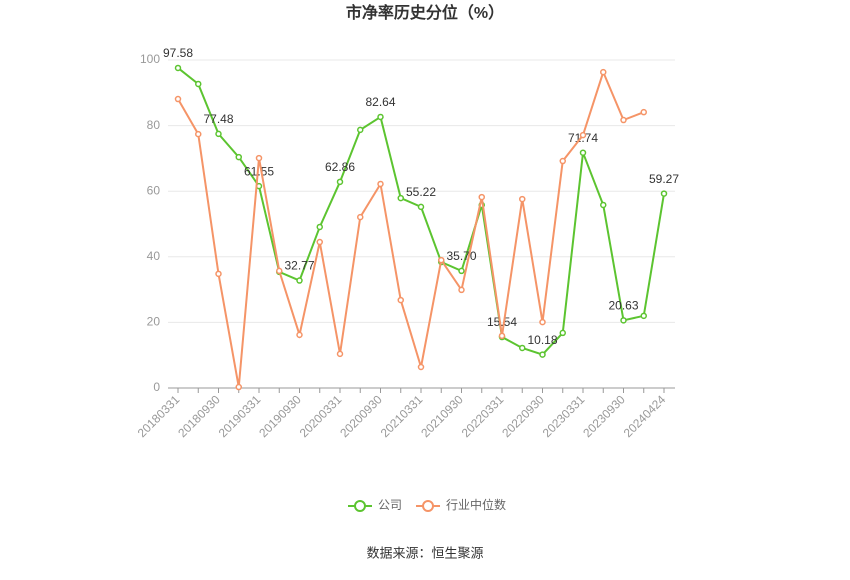  I want to click on x-tick-label: 20230331, so click(564, 416).